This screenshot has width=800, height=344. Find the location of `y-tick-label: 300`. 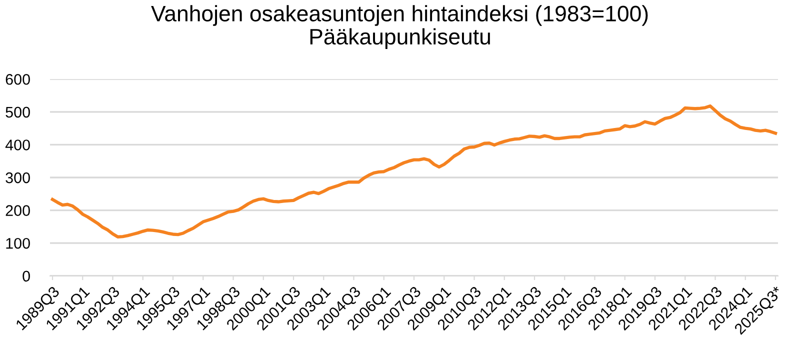

y-tick-label: 300 is located at coordinates (18, 178).